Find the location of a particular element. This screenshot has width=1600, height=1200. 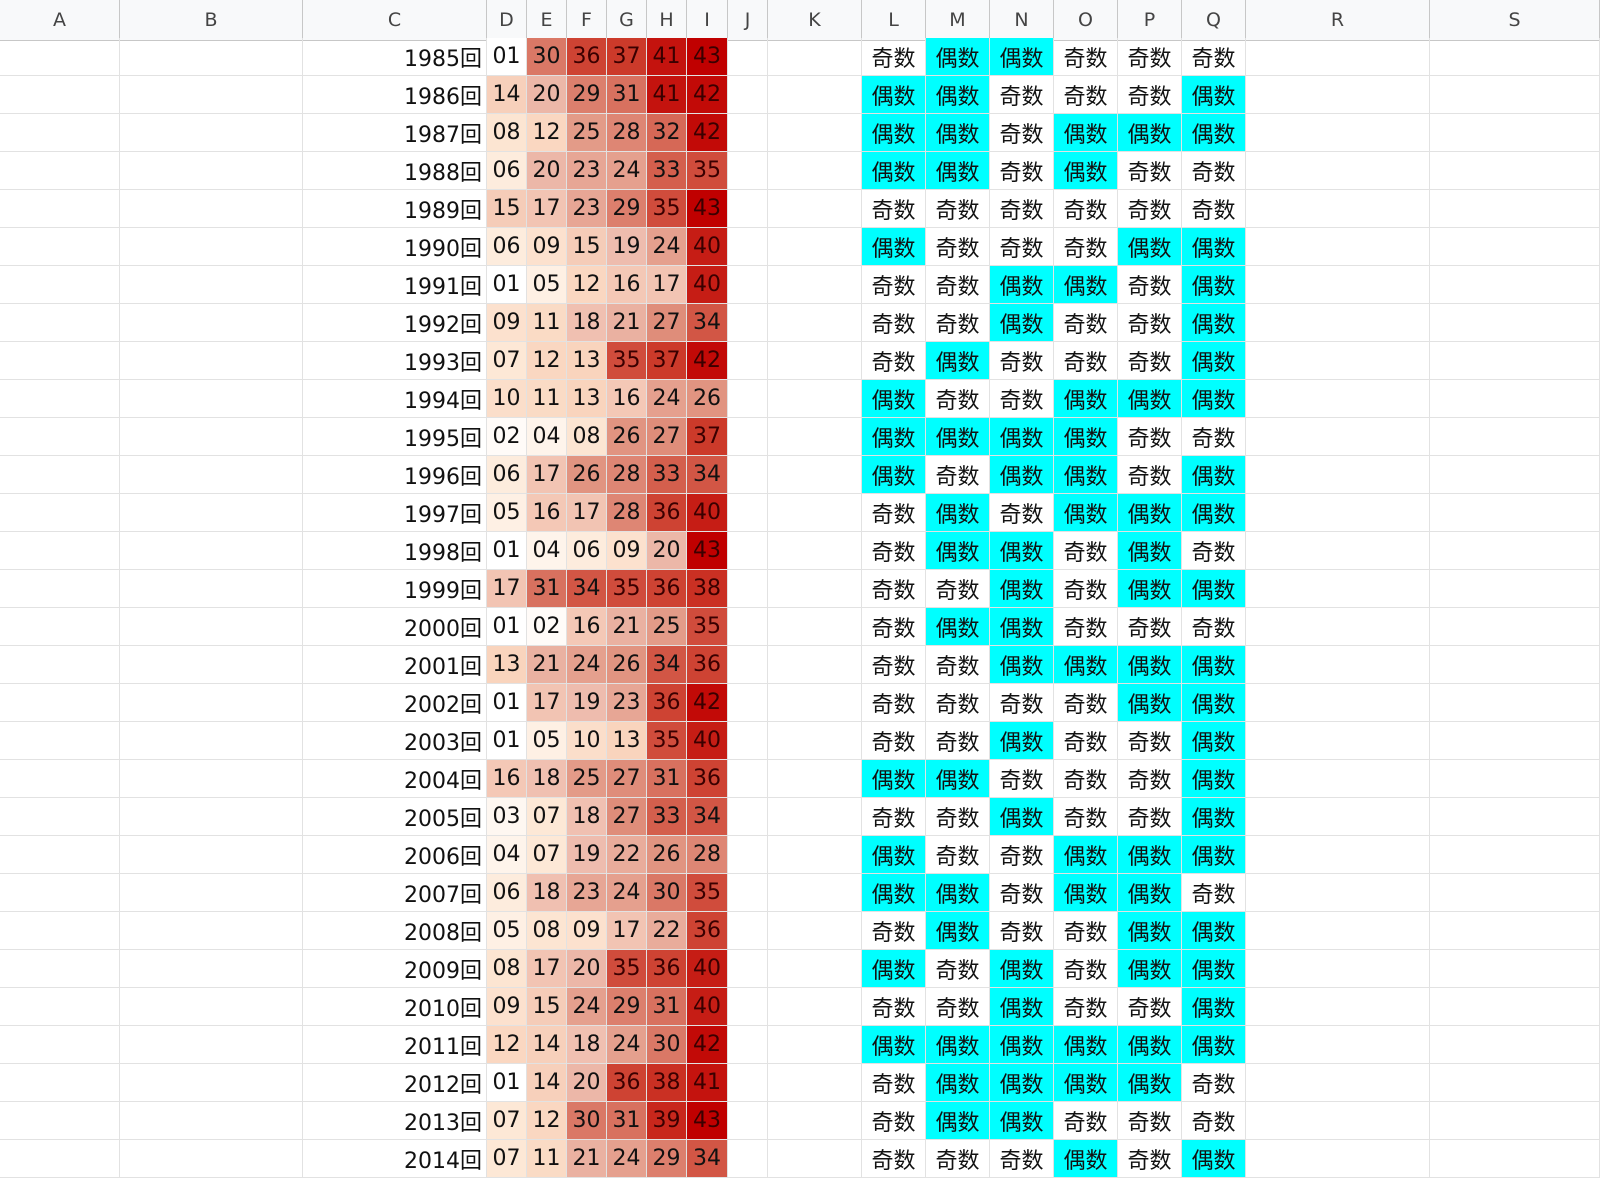

round-cell: 2009回 is located at coordinates (395, 969).